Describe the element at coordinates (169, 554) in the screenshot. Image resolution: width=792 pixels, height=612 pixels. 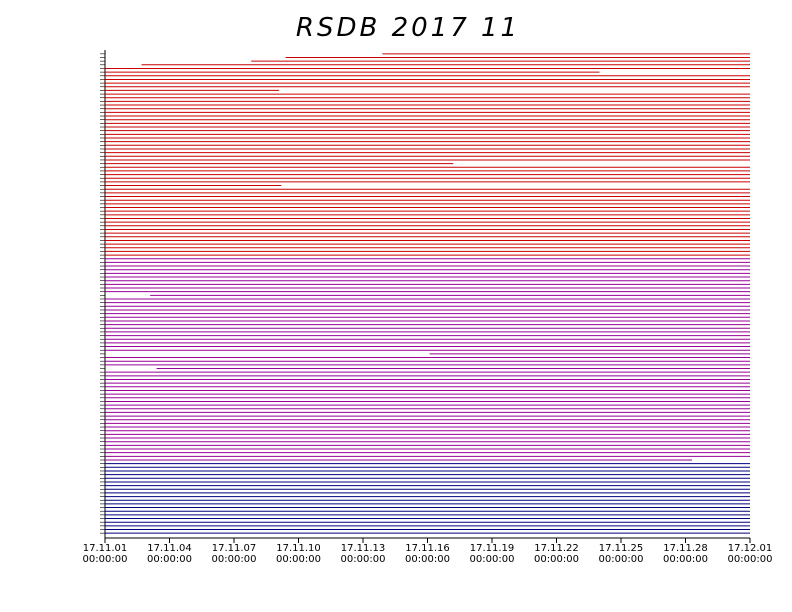
I see `x-tick-label: 17.11.04 00:00:00` at that location.